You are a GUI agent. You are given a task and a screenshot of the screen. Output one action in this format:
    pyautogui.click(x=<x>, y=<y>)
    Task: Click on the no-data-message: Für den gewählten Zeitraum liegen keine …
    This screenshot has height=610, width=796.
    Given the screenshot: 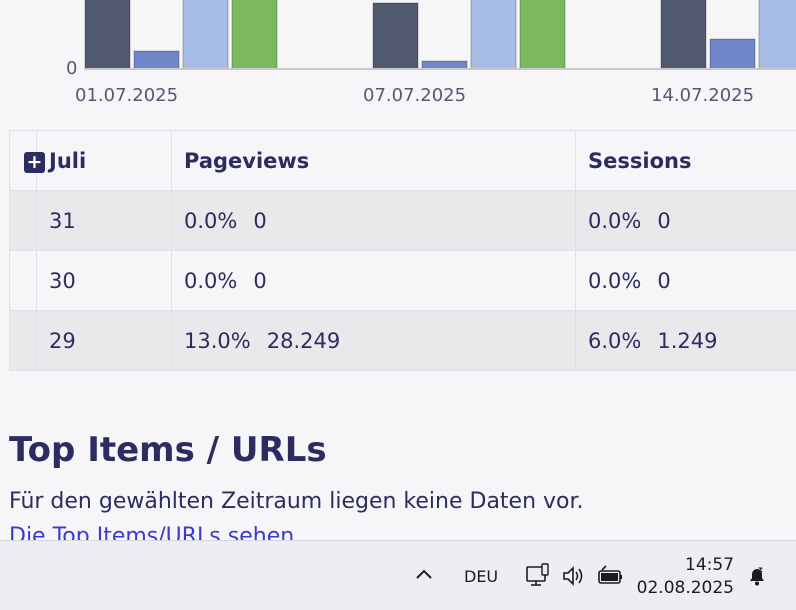 What is the action you would take?
    pyautogui.click(x=296, y=501)
    